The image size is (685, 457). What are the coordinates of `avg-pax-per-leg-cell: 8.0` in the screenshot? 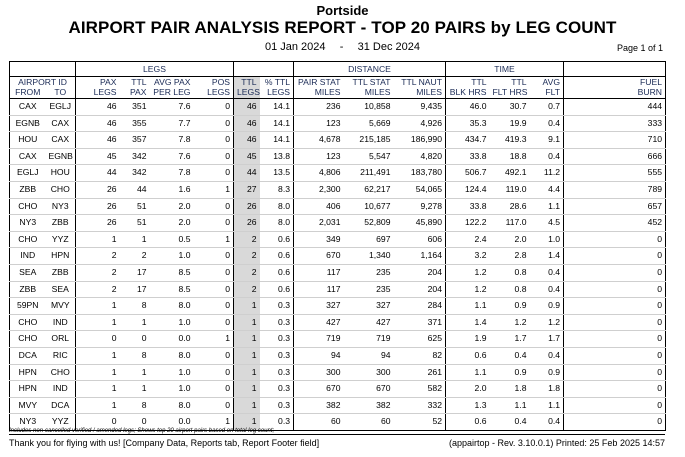 It's located at (171, 406).